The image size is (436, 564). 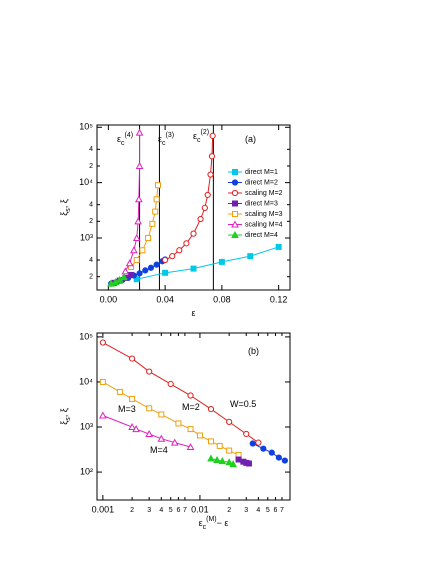 What do you see at coordinates (86, 182) in the screenshot?
I see `y-tick-label: 10⁴` at bounding box center [86, 182].